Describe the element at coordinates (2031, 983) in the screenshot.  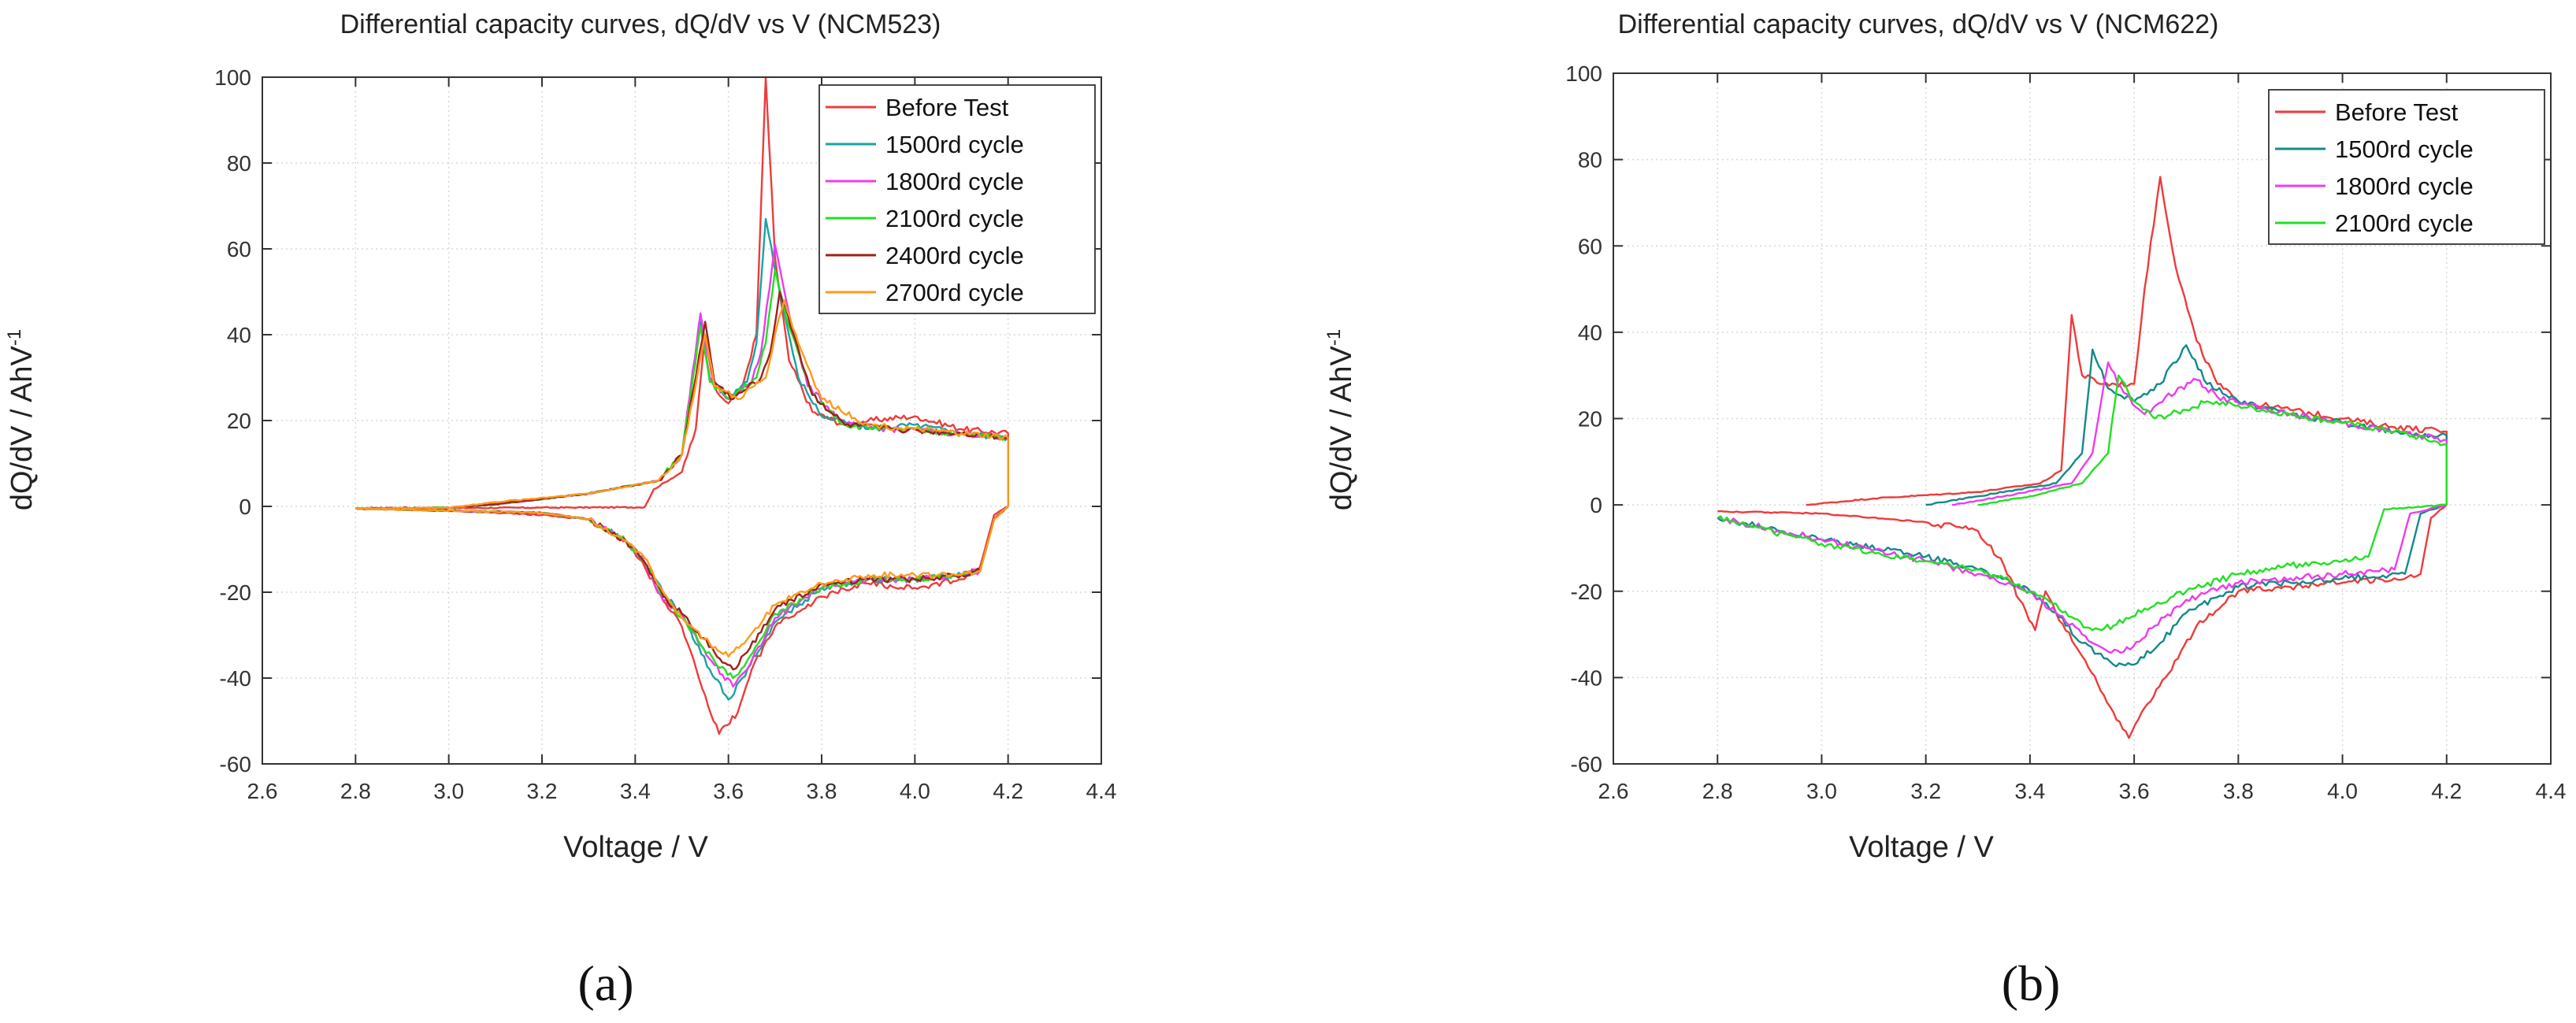
I see `figure-caption: (b)` at that location.